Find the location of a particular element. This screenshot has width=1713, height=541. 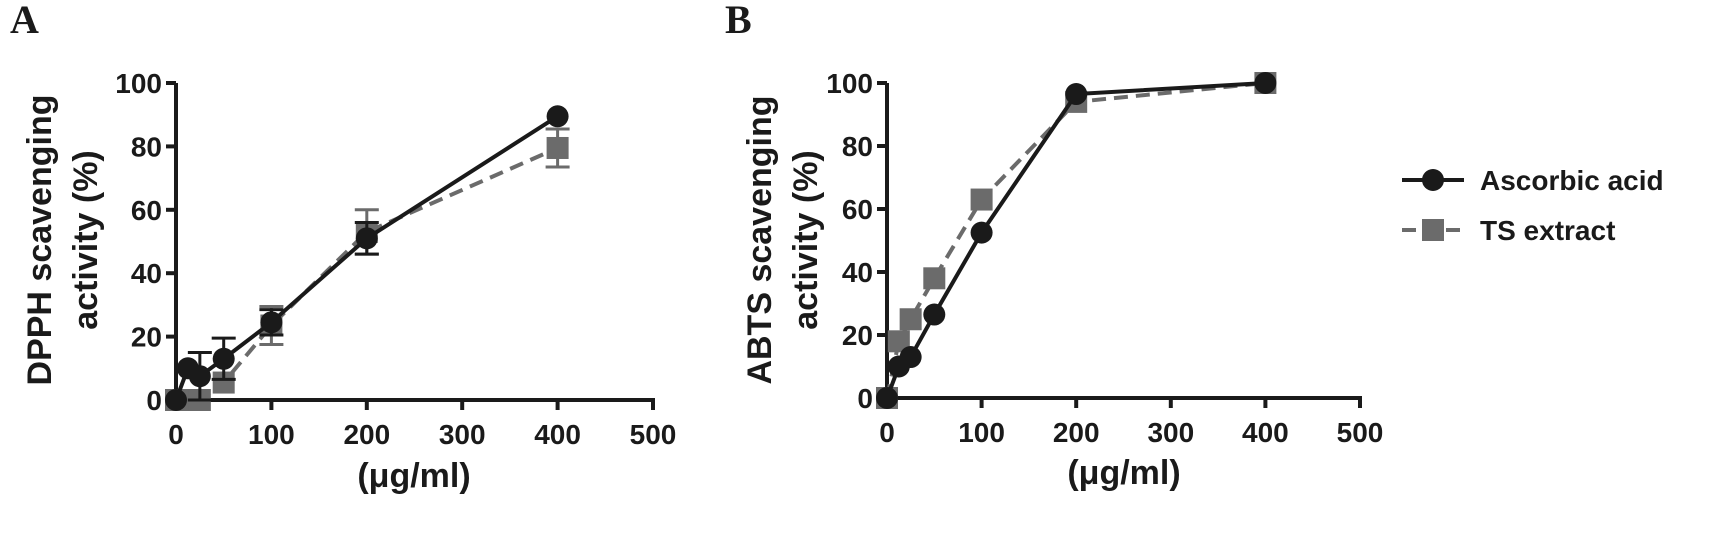

legend: Ascorbic acid TS extract is located at coordinates (1533, 205).